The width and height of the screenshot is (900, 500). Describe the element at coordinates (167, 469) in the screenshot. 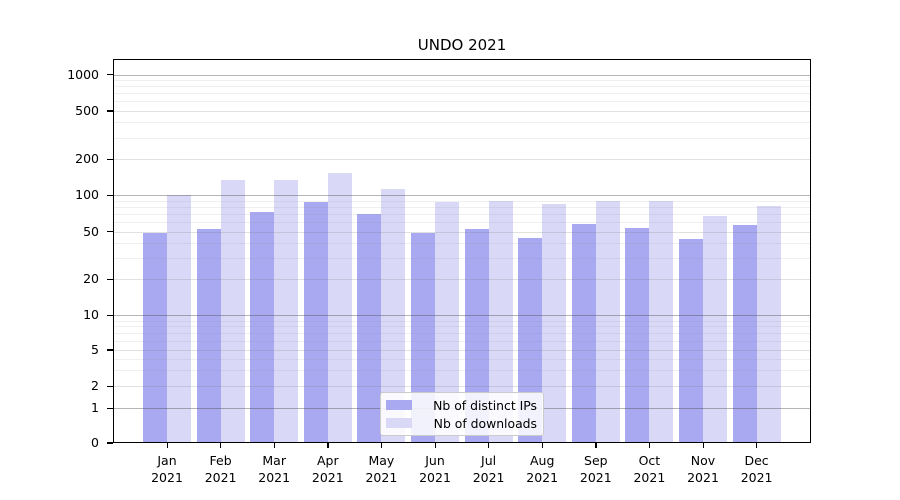

I see `x-tick-label: Jan 2021` at that location.